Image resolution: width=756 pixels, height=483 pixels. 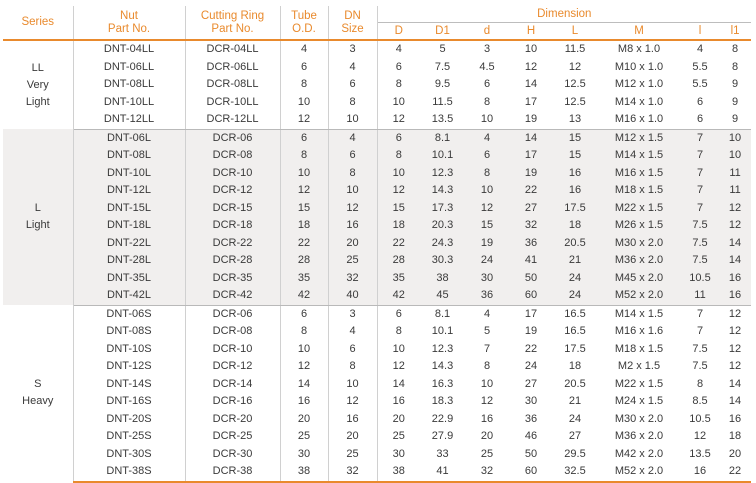 I want to click on table-cell: 38, so click(x=304, y=473).